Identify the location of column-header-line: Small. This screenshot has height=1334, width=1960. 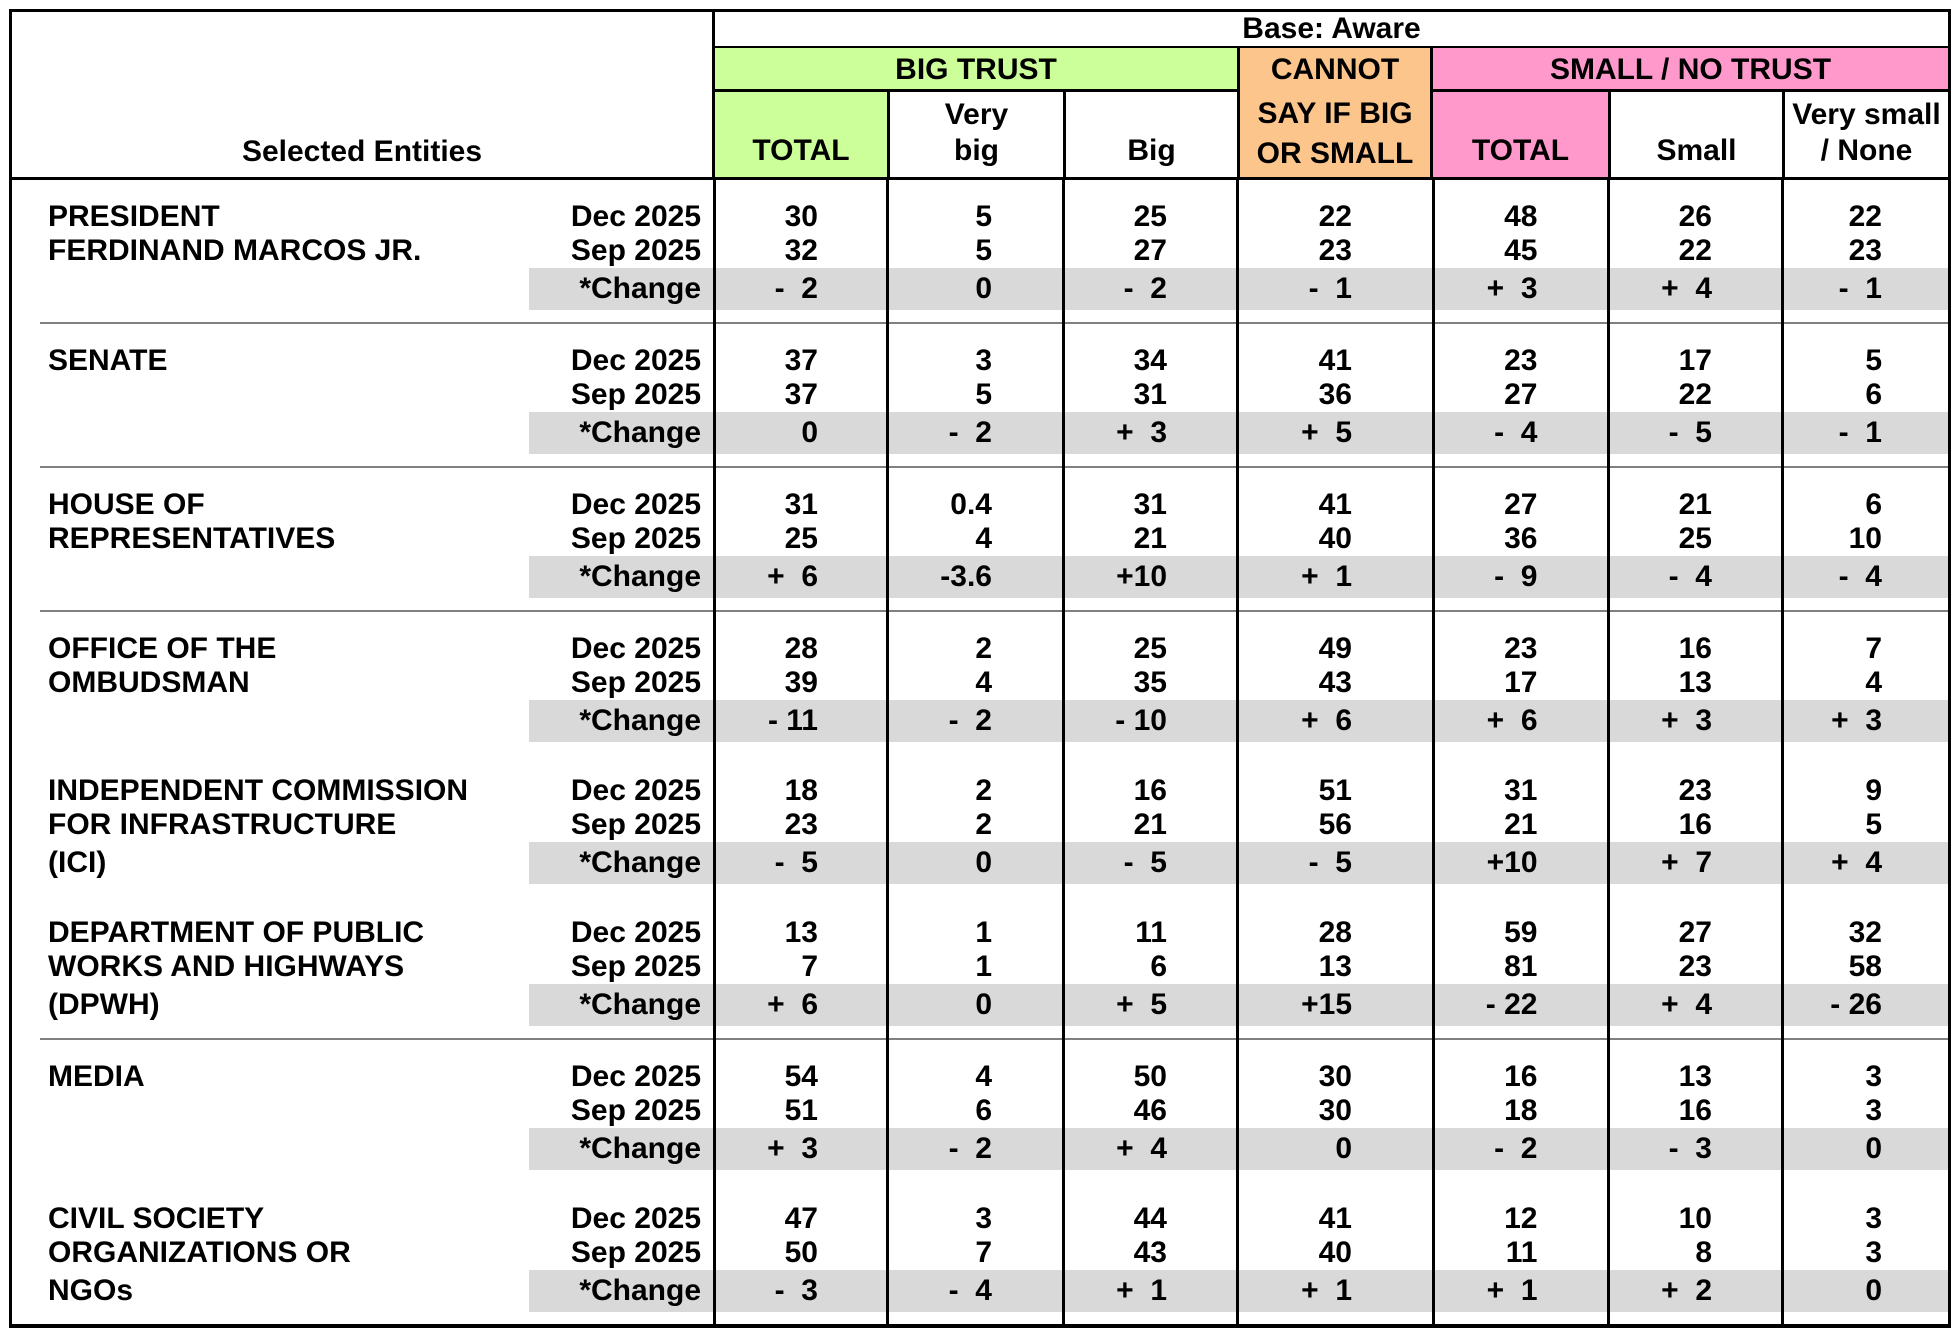
(1696, 150).